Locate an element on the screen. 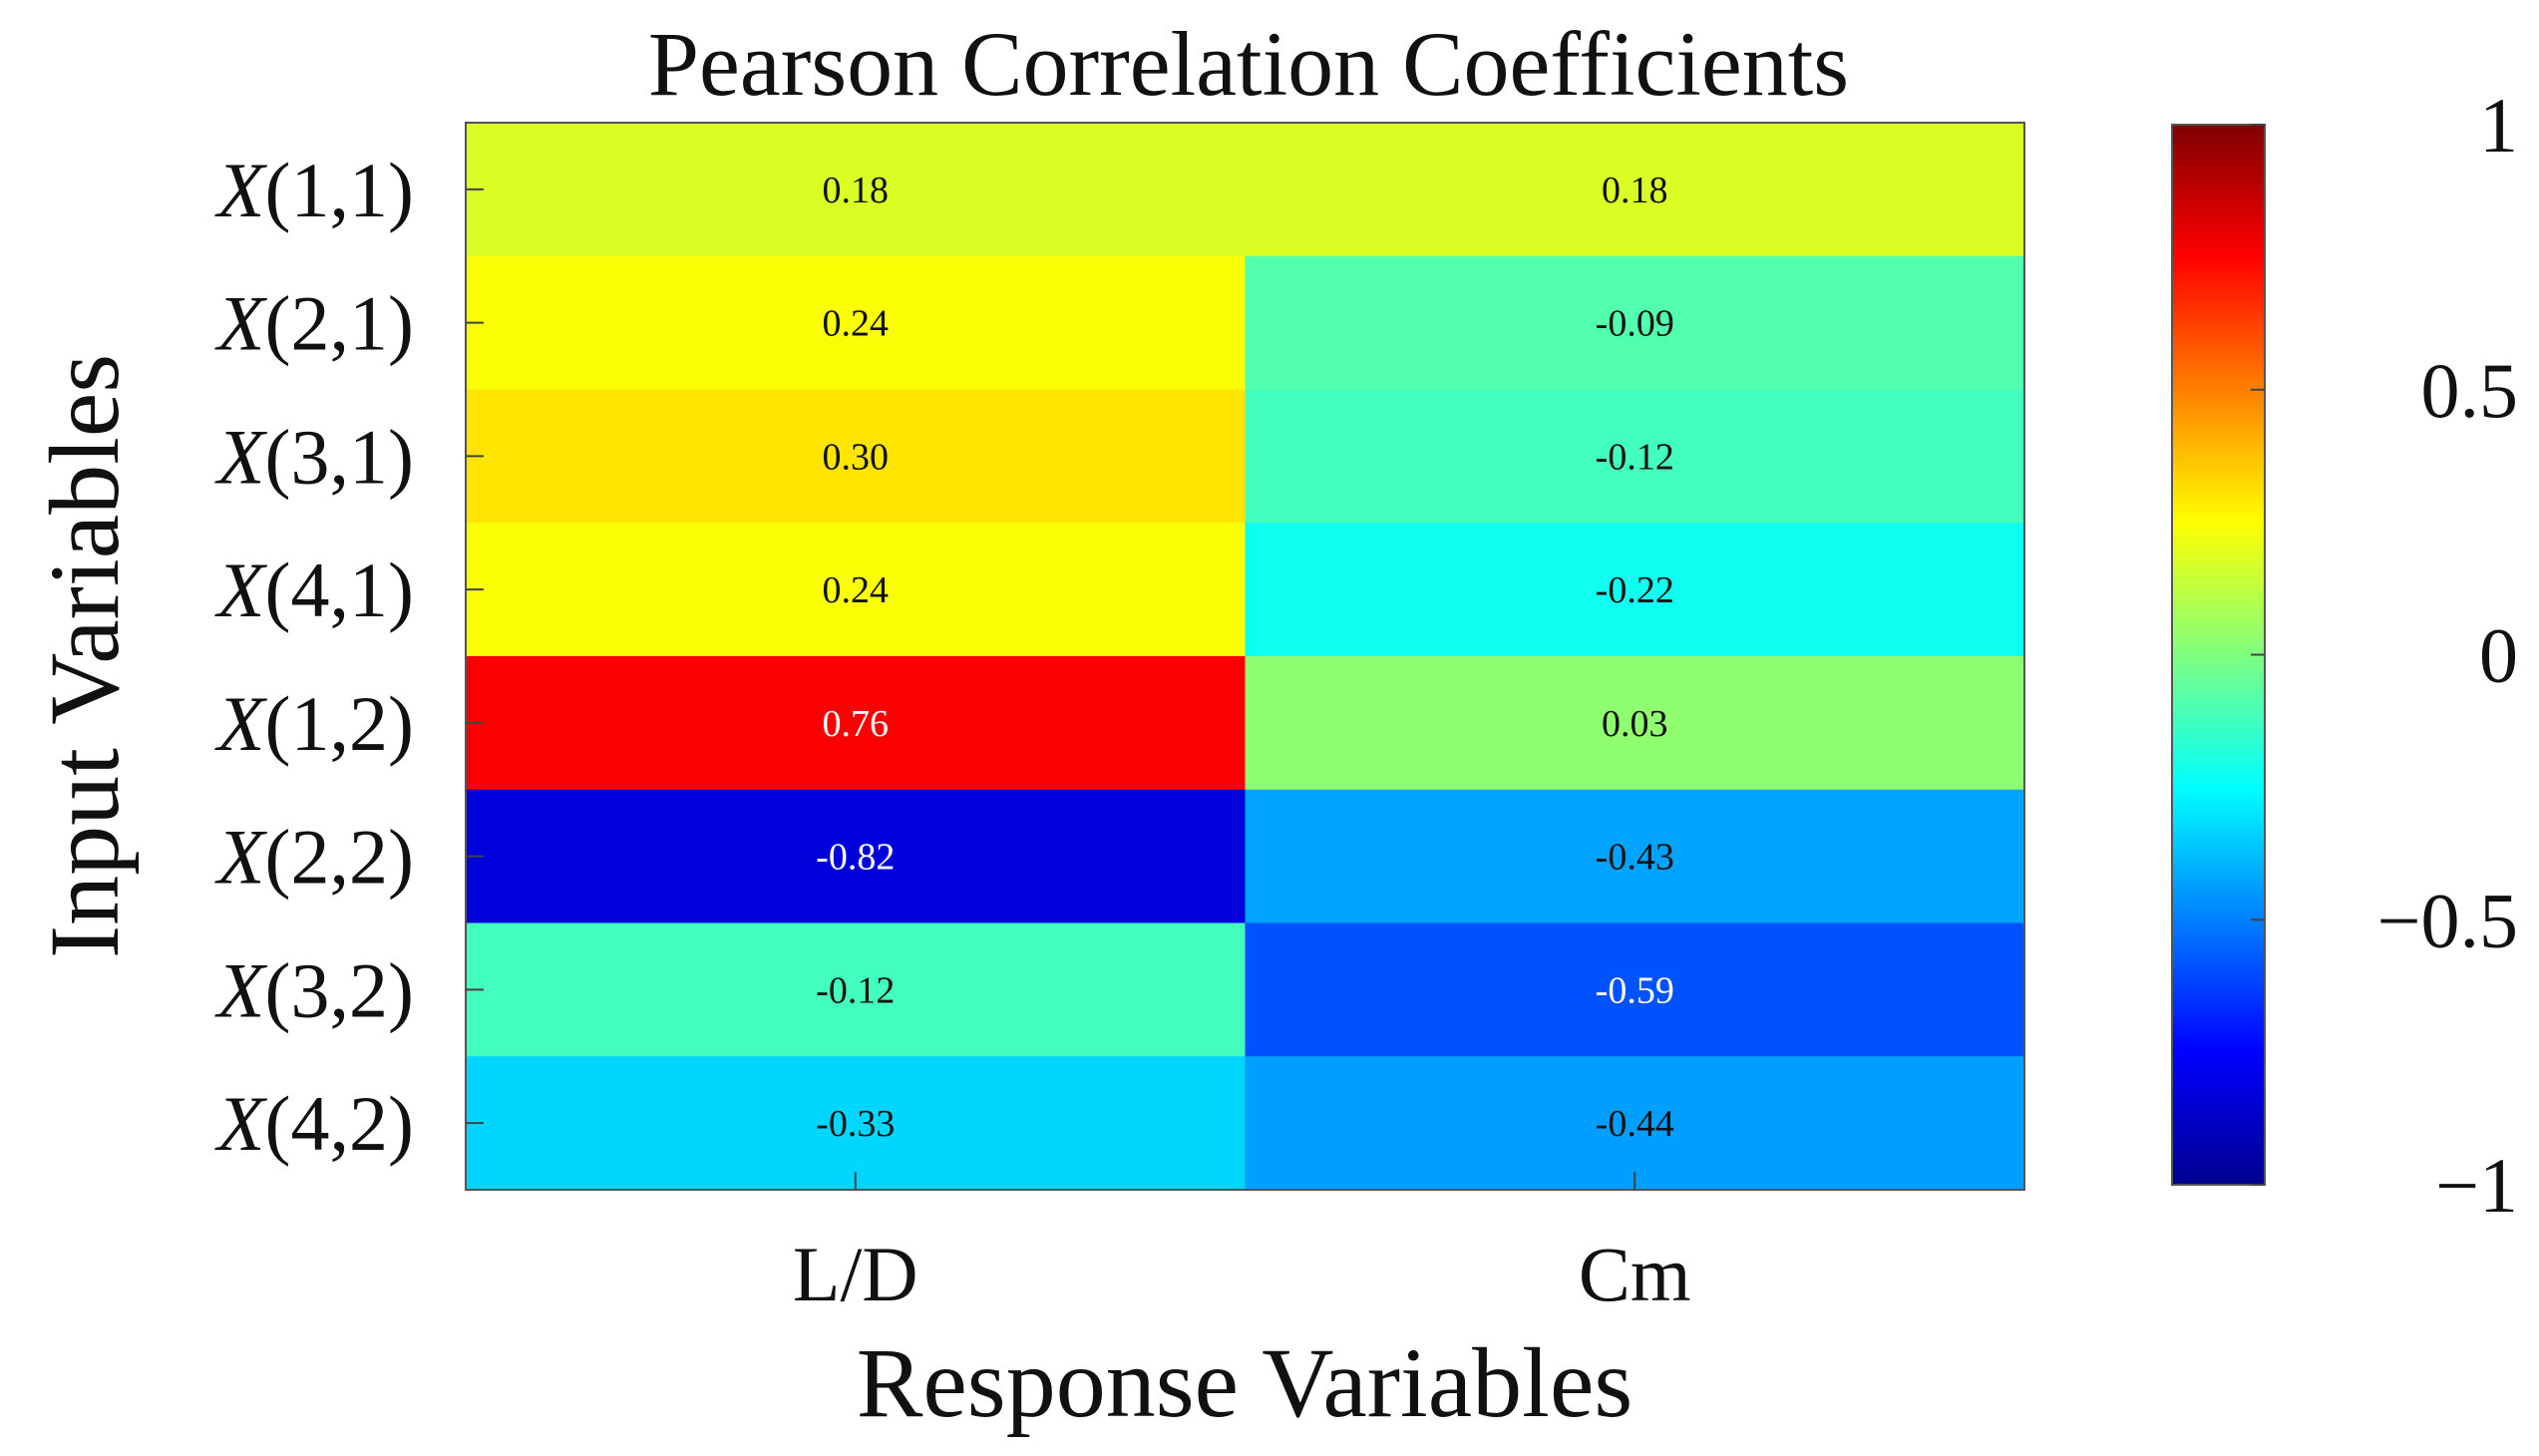 Image resolution: width=2539 pixels, height=1456 pixels. cell-value-label: -0.33 is located at coordinates (855, 1124).